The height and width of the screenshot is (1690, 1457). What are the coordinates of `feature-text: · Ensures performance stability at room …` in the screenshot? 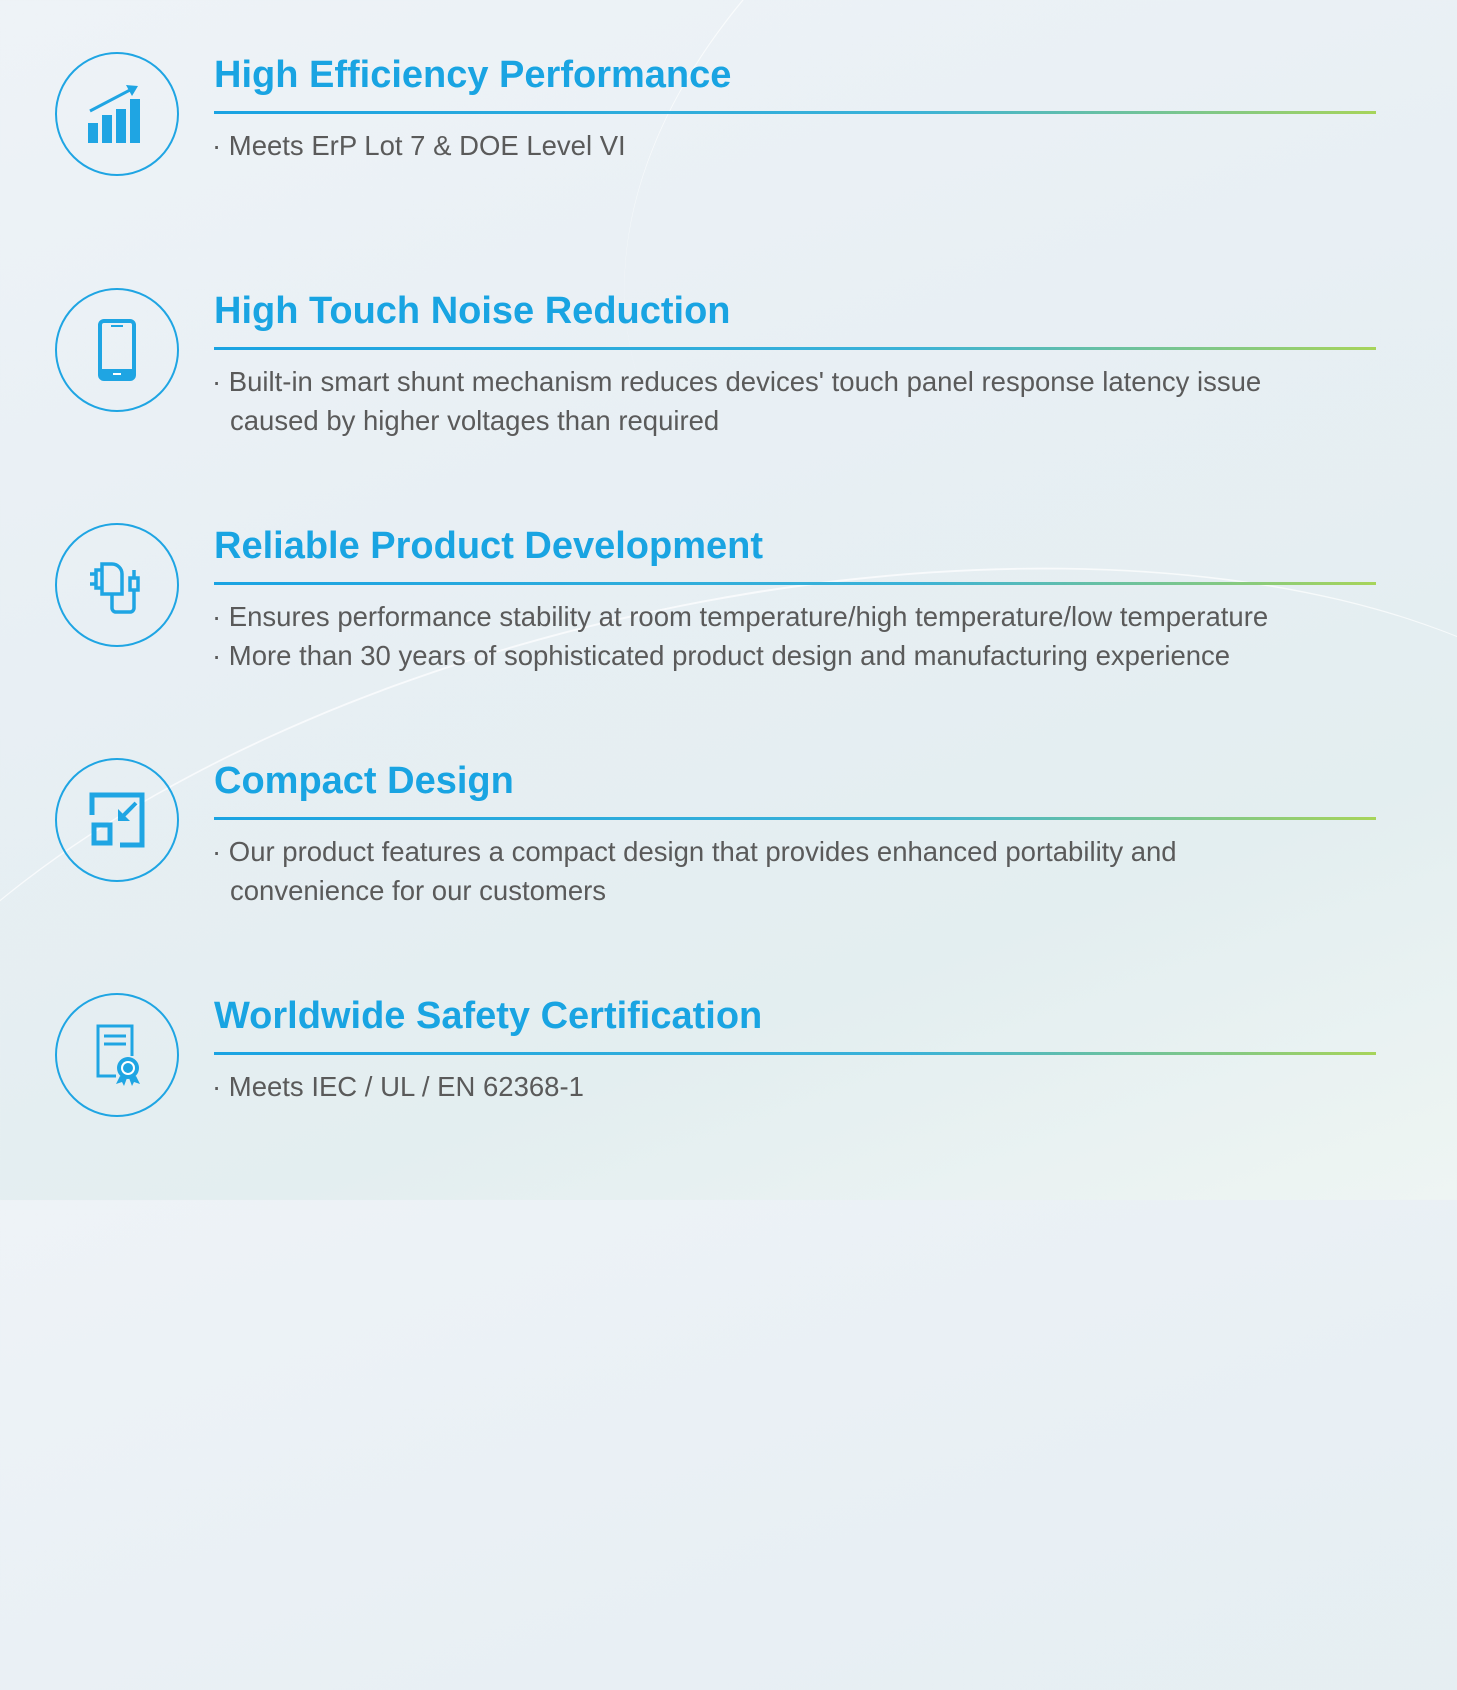 It's located at (740, 616).